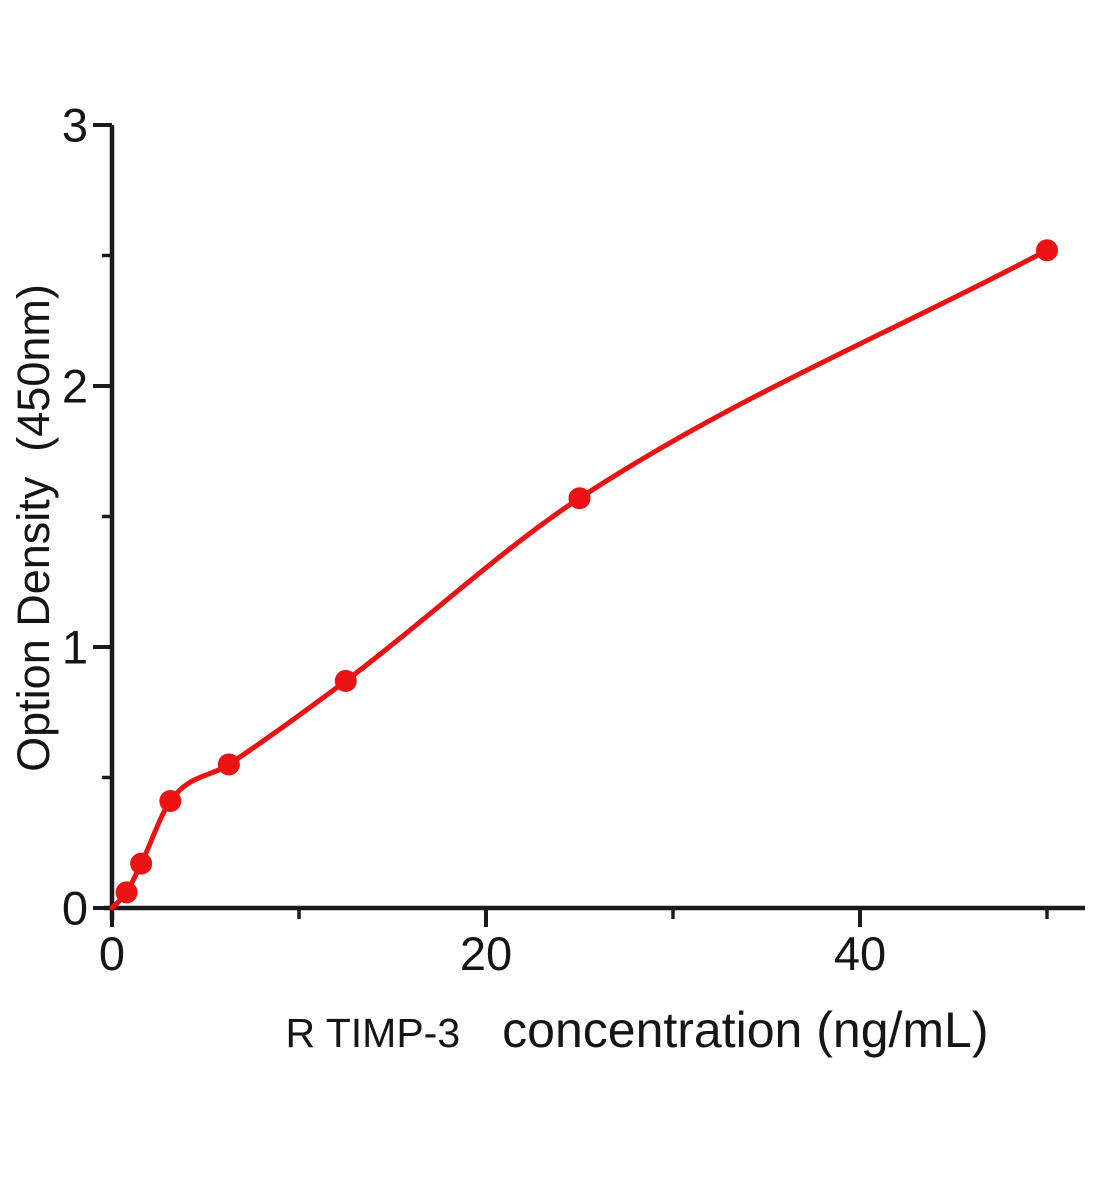  I want to click on x-axis-title-prefix: R TIMP-3, so click(373, 1033).